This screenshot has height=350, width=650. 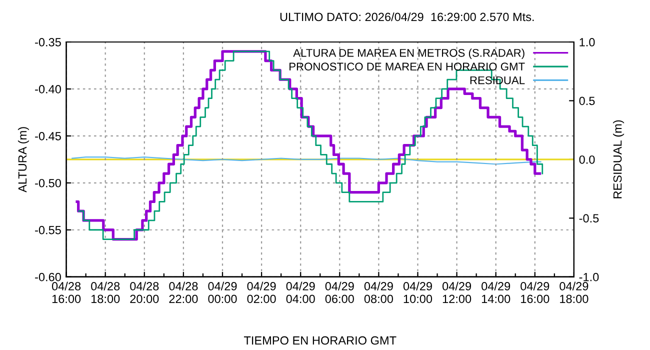 I want to click on legend-label: ALTURA DE MAREA EN METROS (S.RADAR), so click(x=408, y=54).